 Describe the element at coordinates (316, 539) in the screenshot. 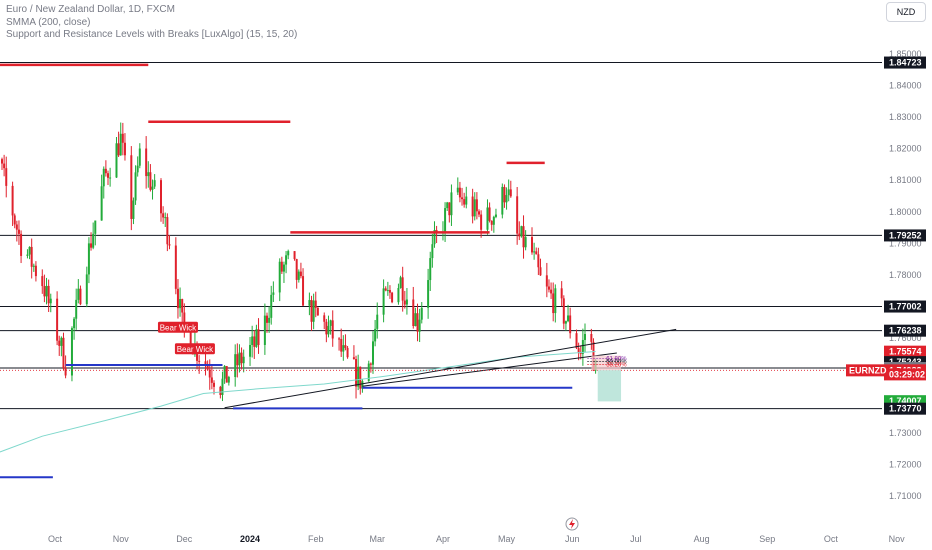

I see `x-tick-label: Feb` at that location.